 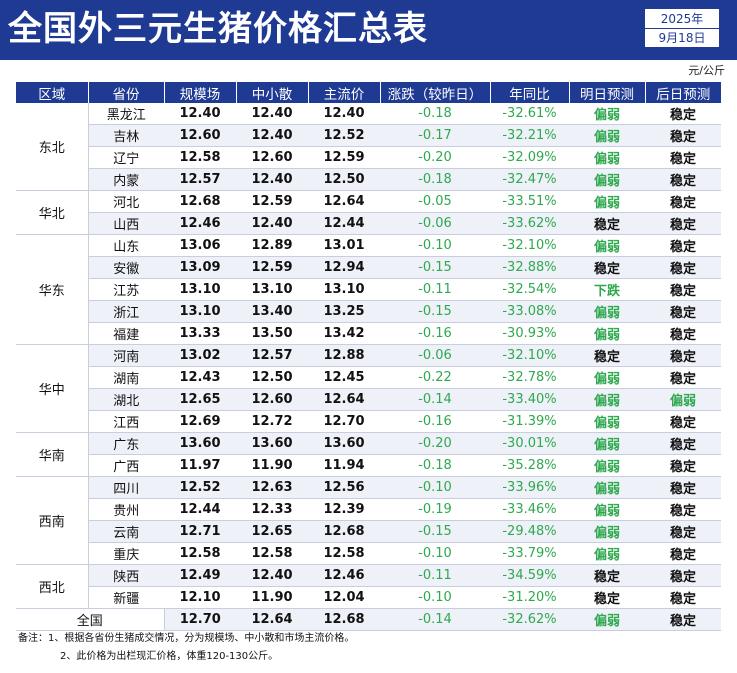 I want to click on main-price-cell: 12.59, so click(x=344, y=157).